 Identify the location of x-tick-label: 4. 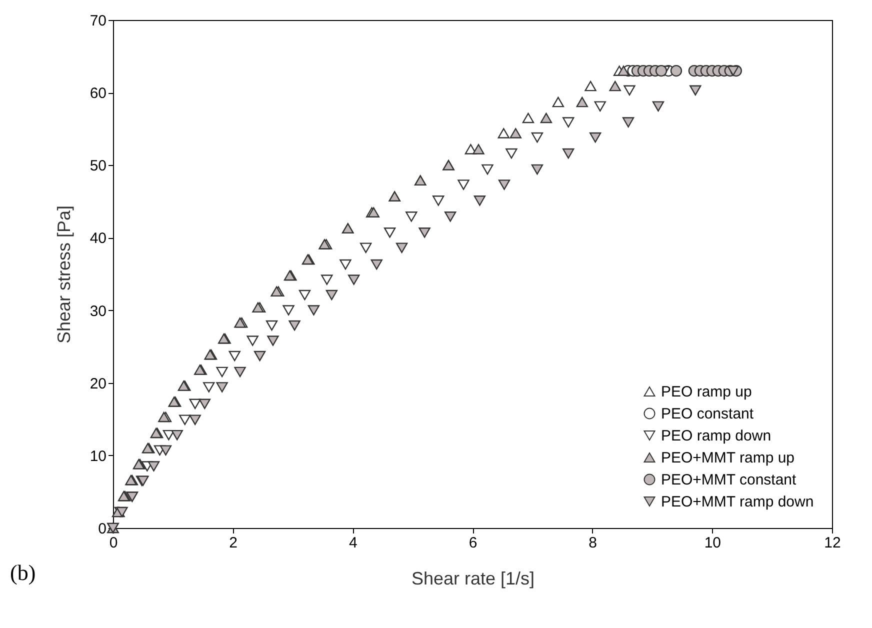
(353, 543).